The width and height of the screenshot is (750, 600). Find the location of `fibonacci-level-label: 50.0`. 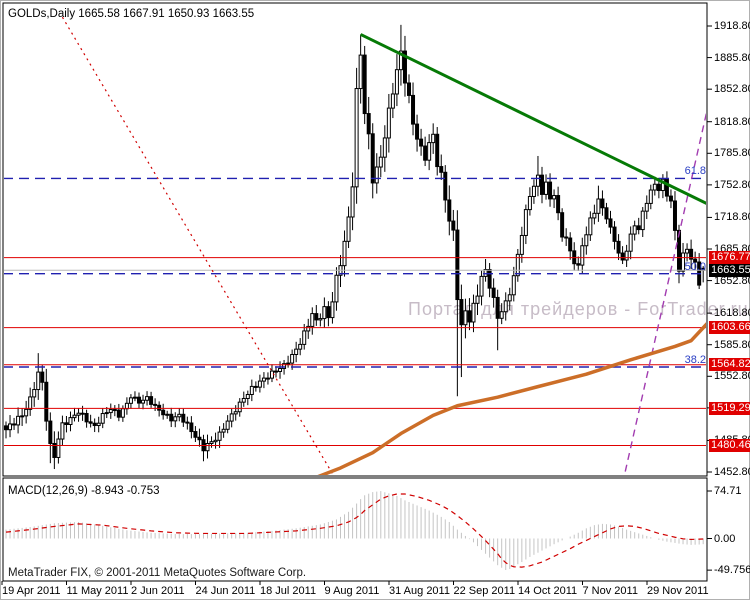

fibonacci-level-label: 50.0 is located at coordinates (695, 266).